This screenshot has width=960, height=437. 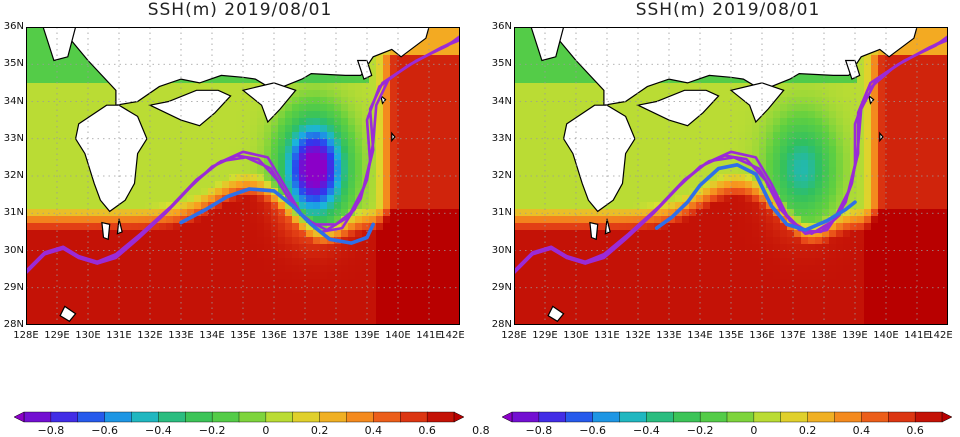 What do you see at coordinates (606, 335) in the screenshot?
I see `lon-tick-label: 131E` at bounding box center [606, 335].